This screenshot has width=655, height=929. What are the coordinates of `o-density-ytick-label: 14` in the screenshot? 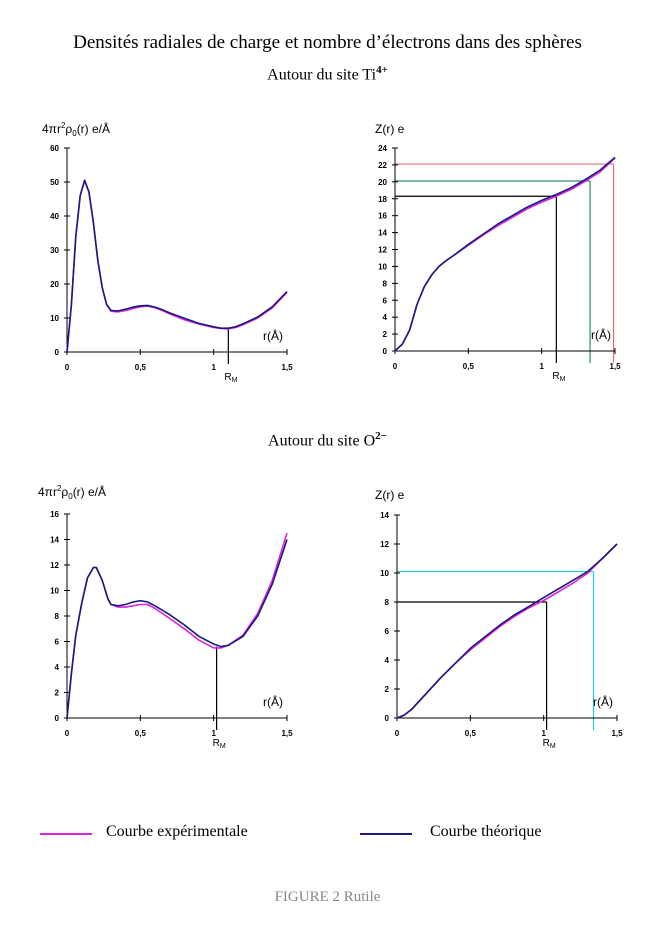 It's located at (54, 540).